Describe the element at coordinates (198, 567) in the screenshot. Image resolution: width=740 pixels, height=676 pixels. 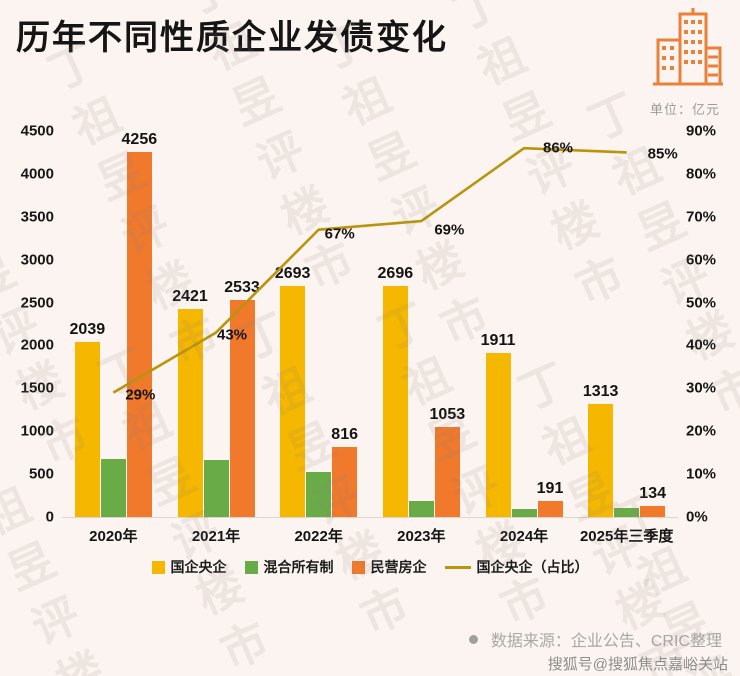
I see `legend-label: 国企央企` at that location.